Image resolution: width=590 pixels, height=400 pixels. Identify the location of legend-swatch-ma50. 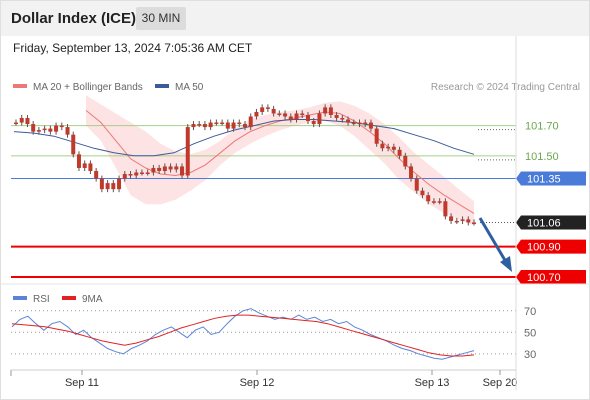
(162, 86).